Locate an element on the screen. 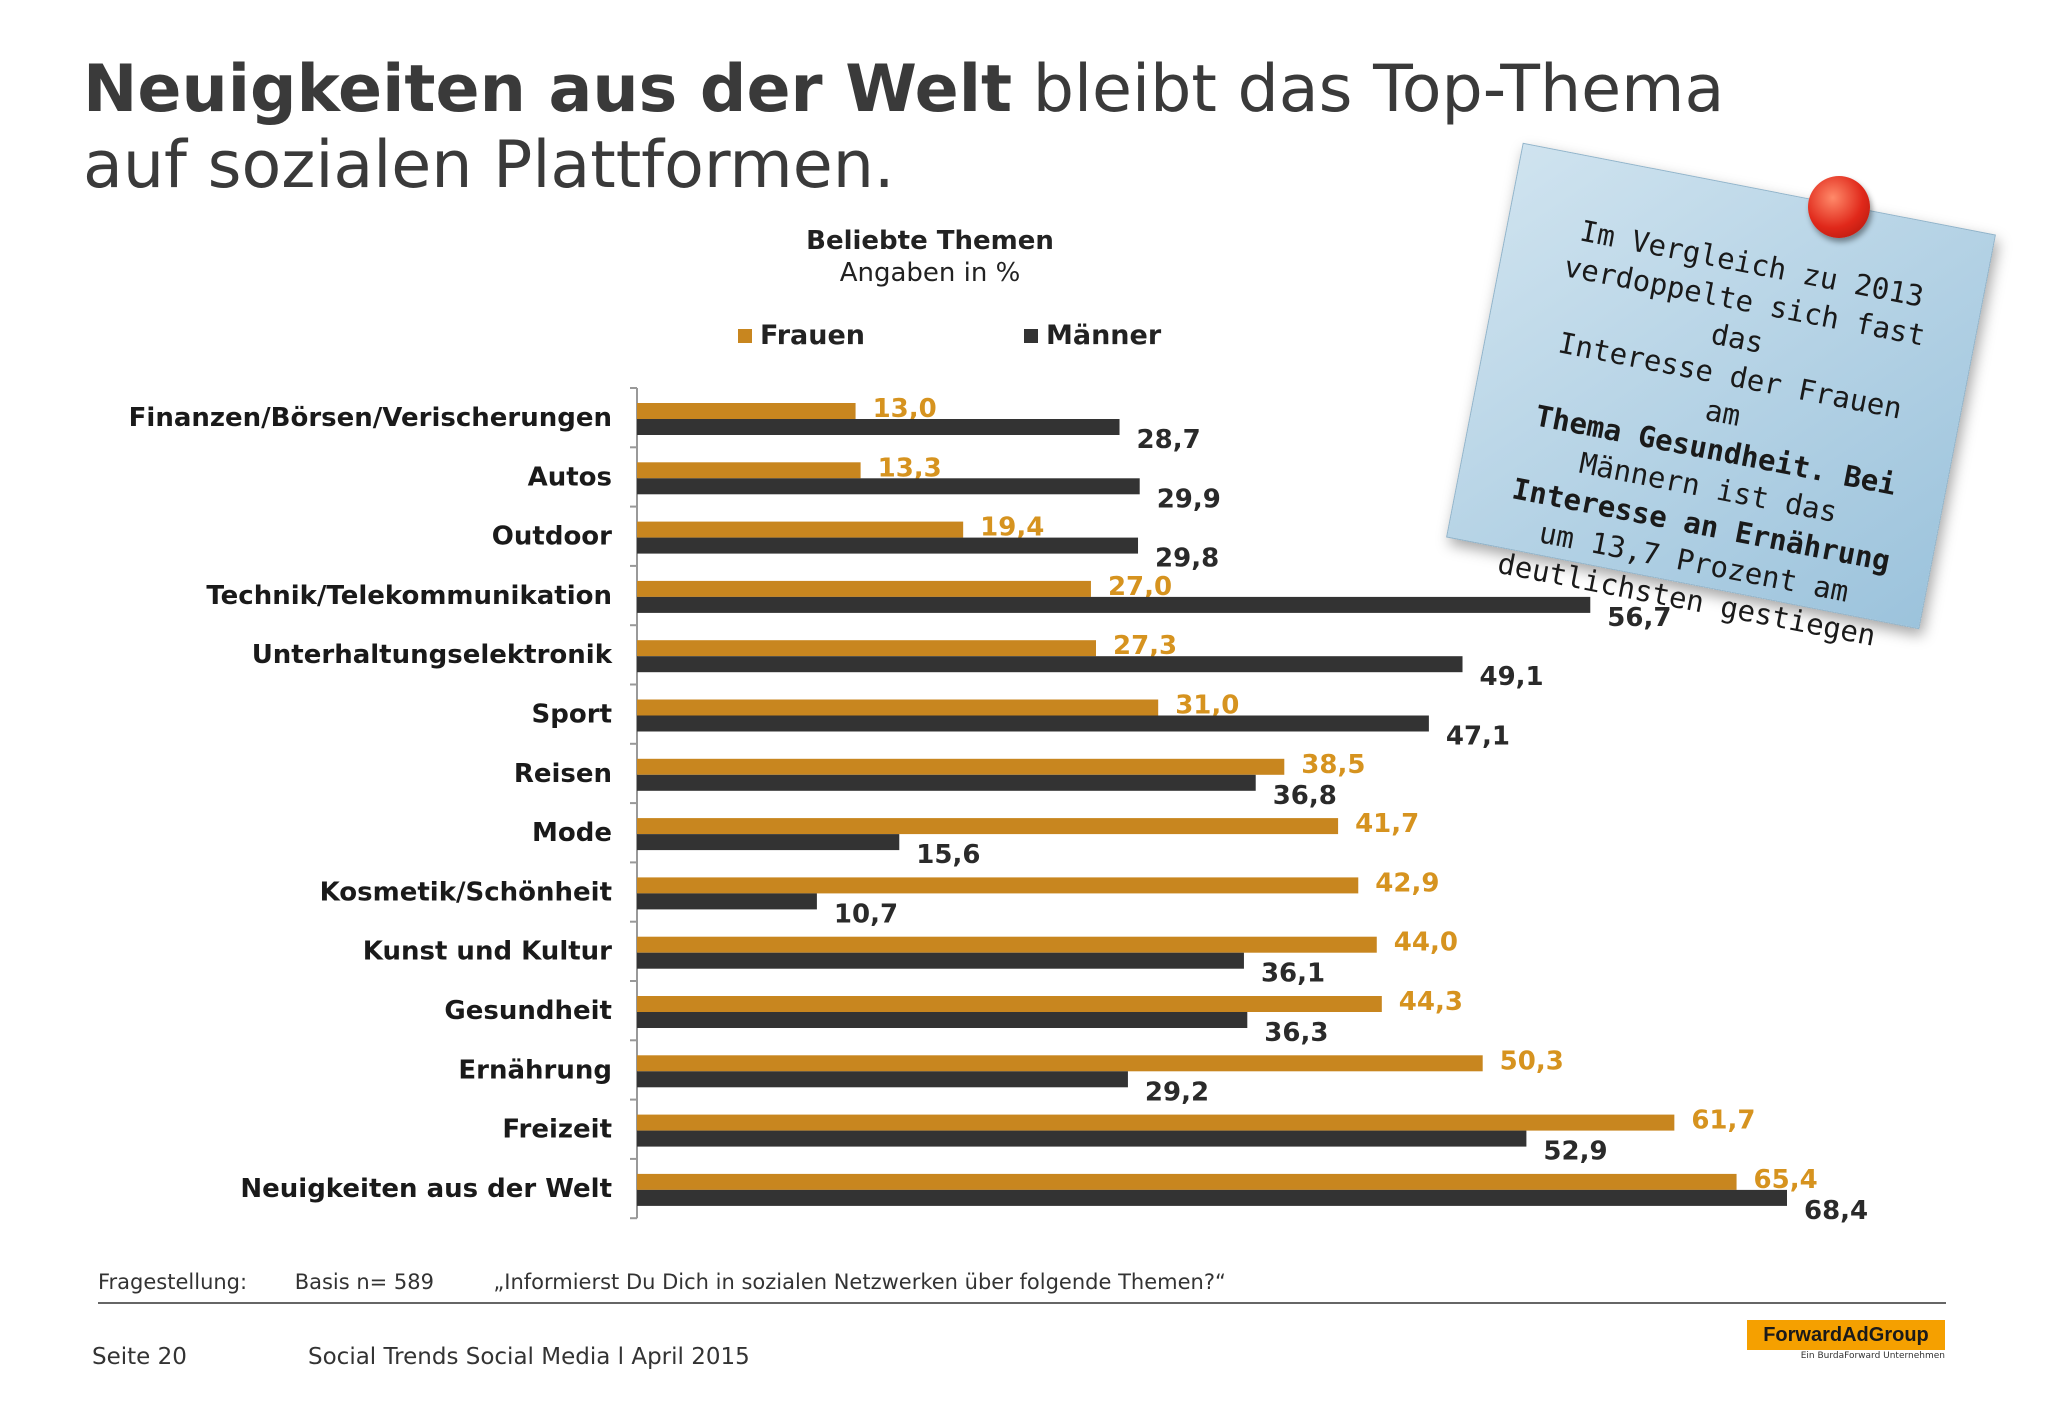  category-label: Kosmetik/Schönheit is located at coordinates (466, 892).